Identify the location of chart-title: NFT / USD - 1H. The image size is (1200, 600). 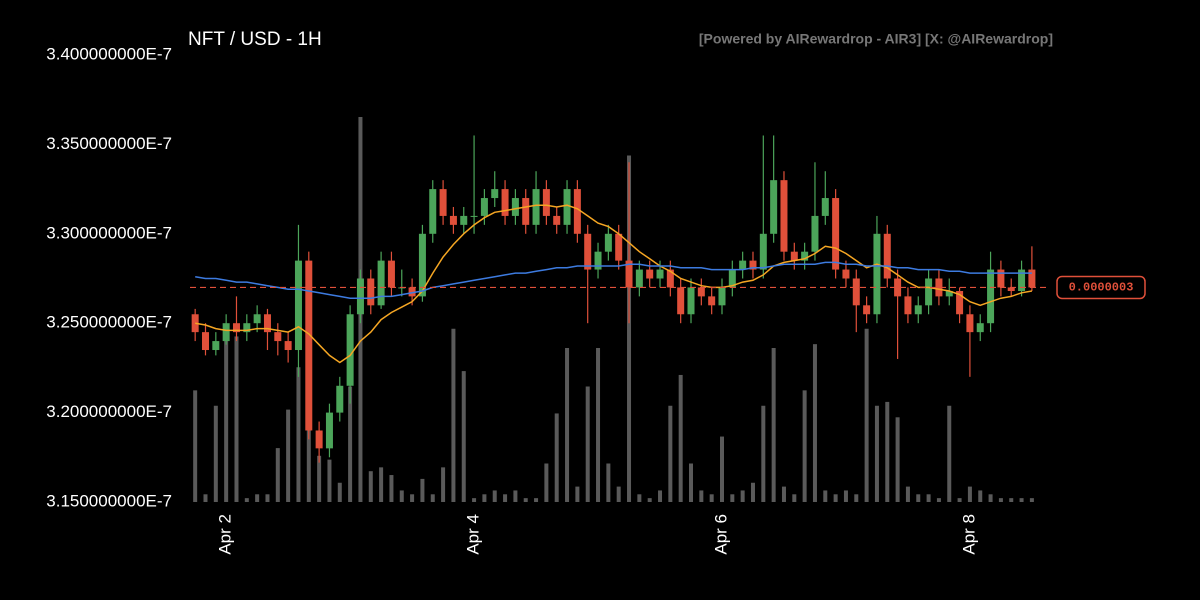
(255, 39).